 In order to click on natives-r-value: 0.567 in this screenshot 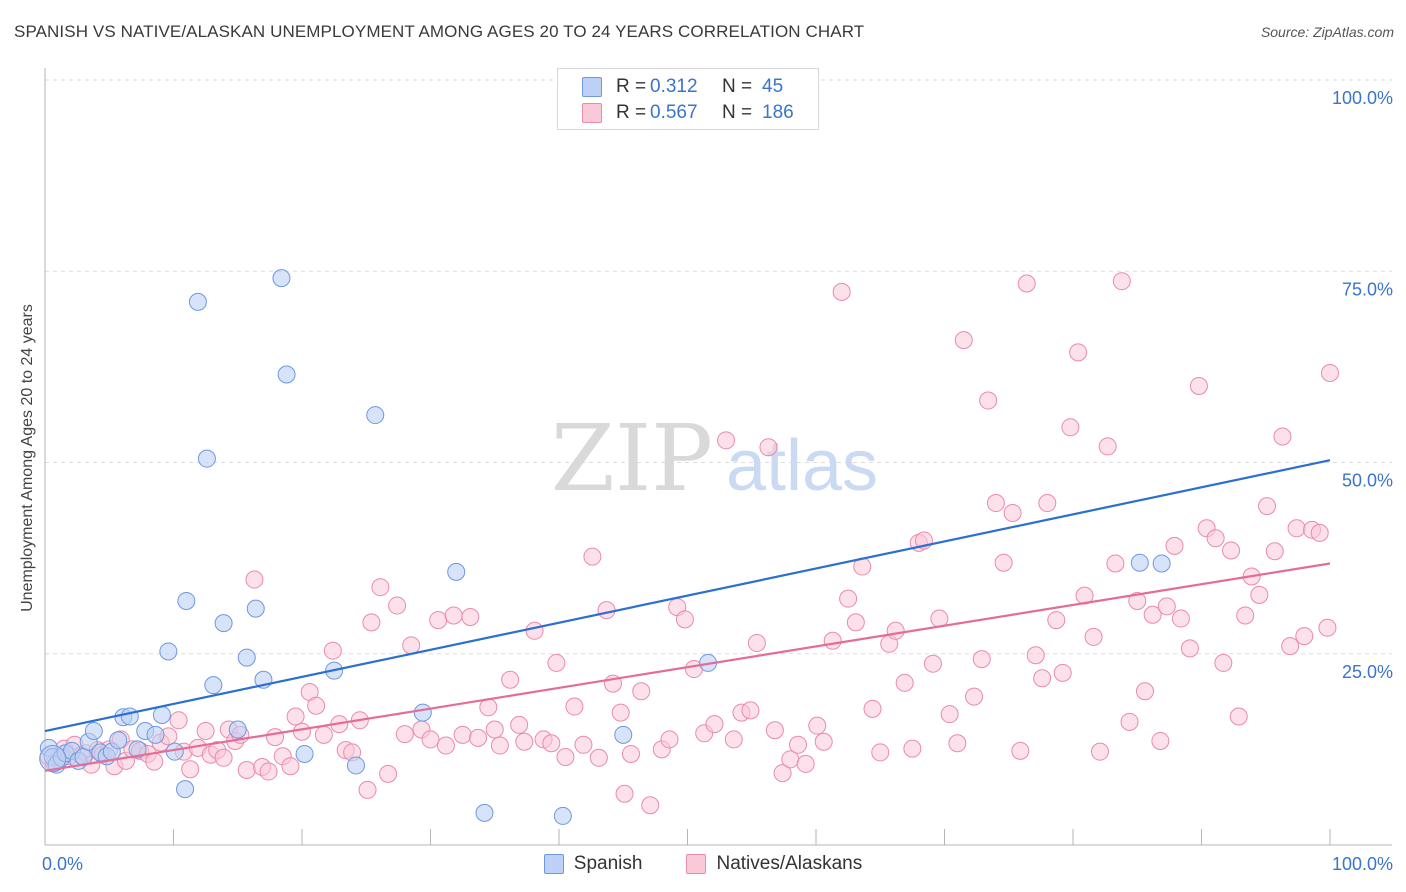, I will do `click(674, 112)`.